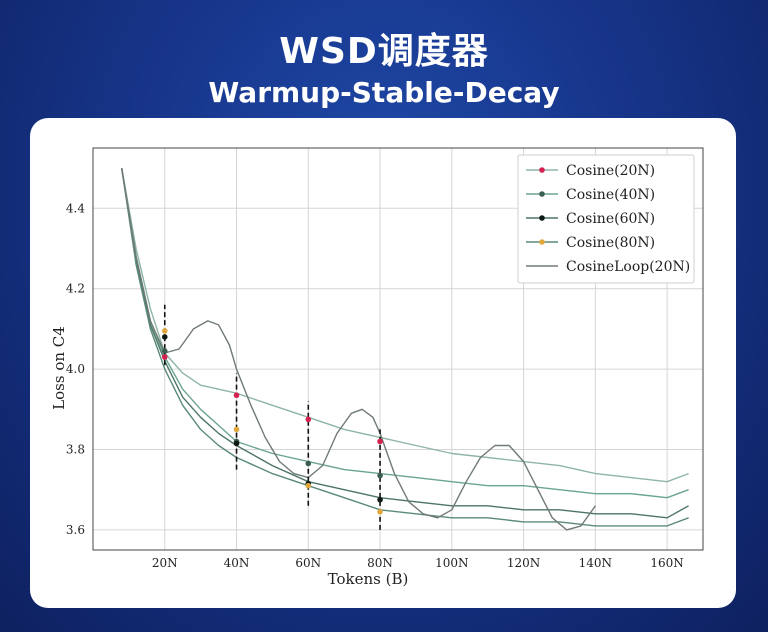 The height and width of the screenshot is (632, 768). What do you see at coordinates (75, 208) in the screenshot?
I see `y-tick-label: 4.4` at bounding box center [75, 208].